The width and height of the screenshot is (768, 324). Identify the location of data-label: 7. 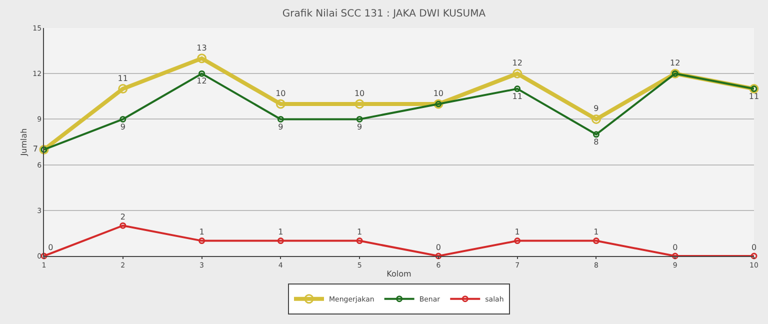
(35, 149).